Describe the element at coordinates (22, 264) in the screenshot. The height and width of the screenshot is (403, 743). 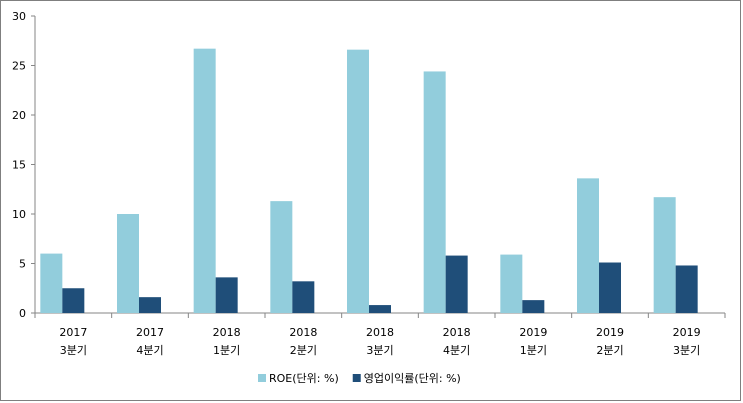
I see `y-tick-label: 5` at that location.